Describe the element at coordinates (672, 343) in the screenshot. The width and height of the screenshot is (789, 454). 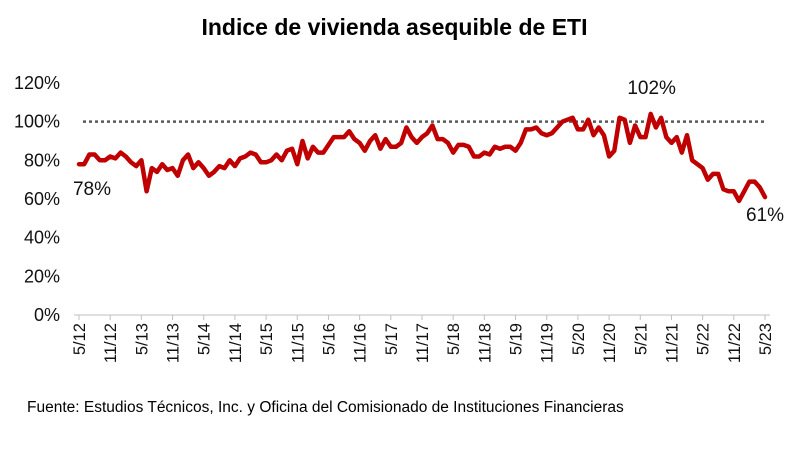
I see `x-tick-label: 11/21` at that location.